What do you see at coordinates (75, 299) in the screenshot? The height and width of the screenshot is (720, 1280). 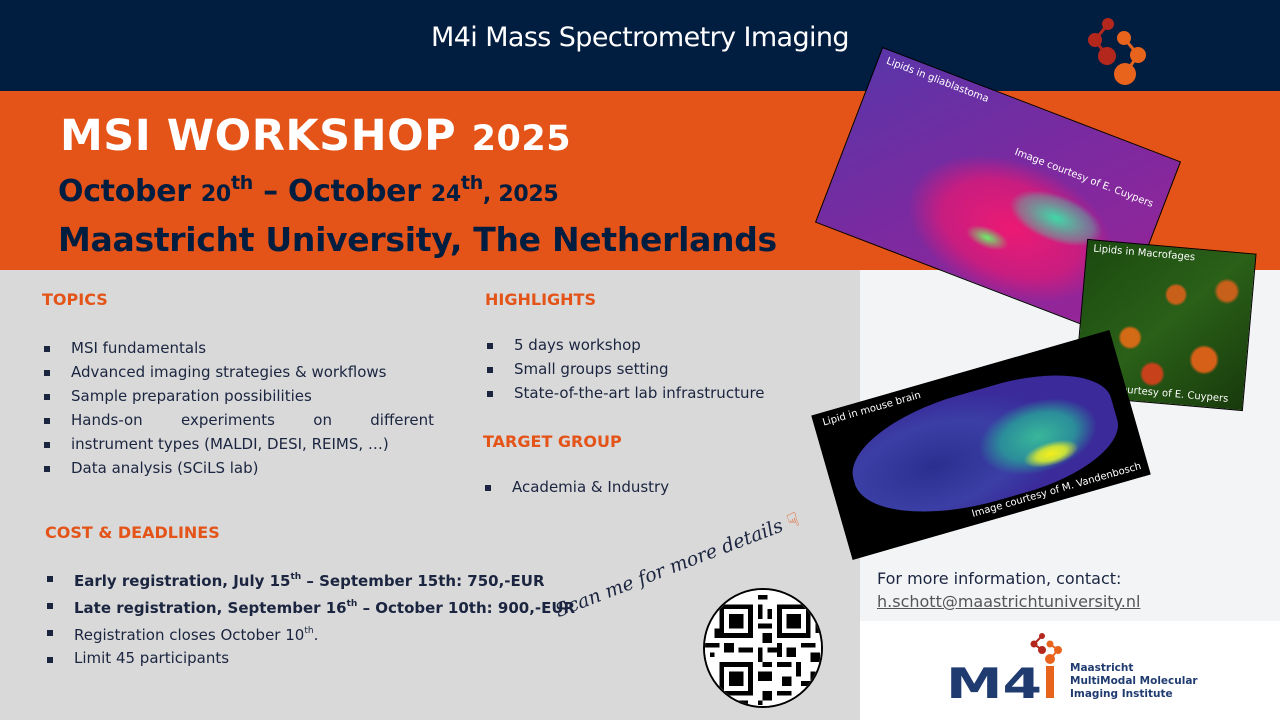 I see `topics-heading: TOPICS` at bounding box center [75, 299].